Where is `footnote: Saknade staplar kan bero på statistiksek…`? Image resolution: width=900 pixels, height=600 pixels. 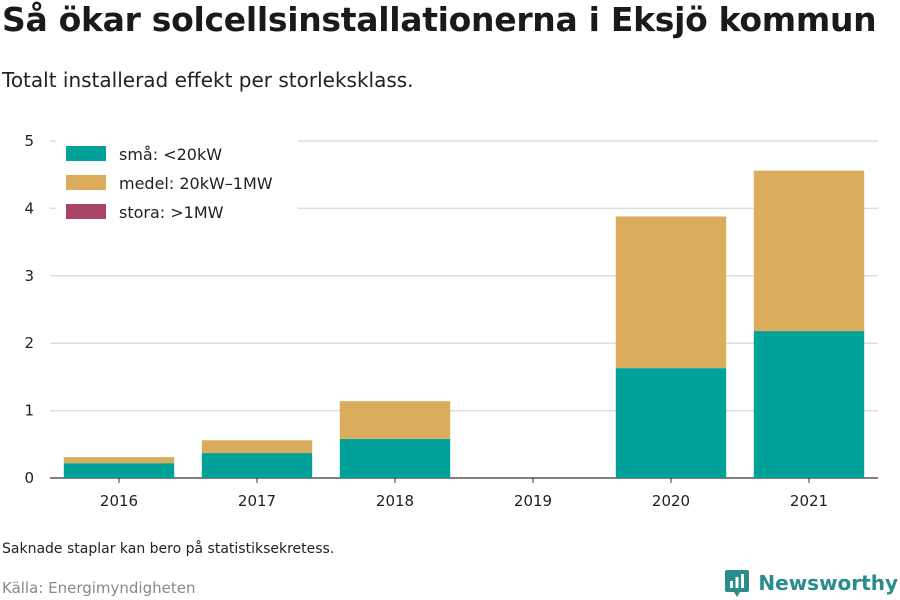 footnote: Saknade staplar kan bero på statistiksek… is located at coordinates (168, 549).